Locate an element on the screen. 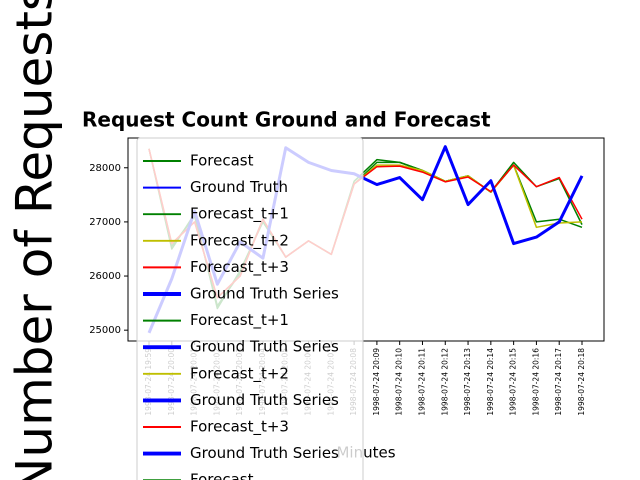  legend-label: Ground Truth is located at coordinates (239, 187).